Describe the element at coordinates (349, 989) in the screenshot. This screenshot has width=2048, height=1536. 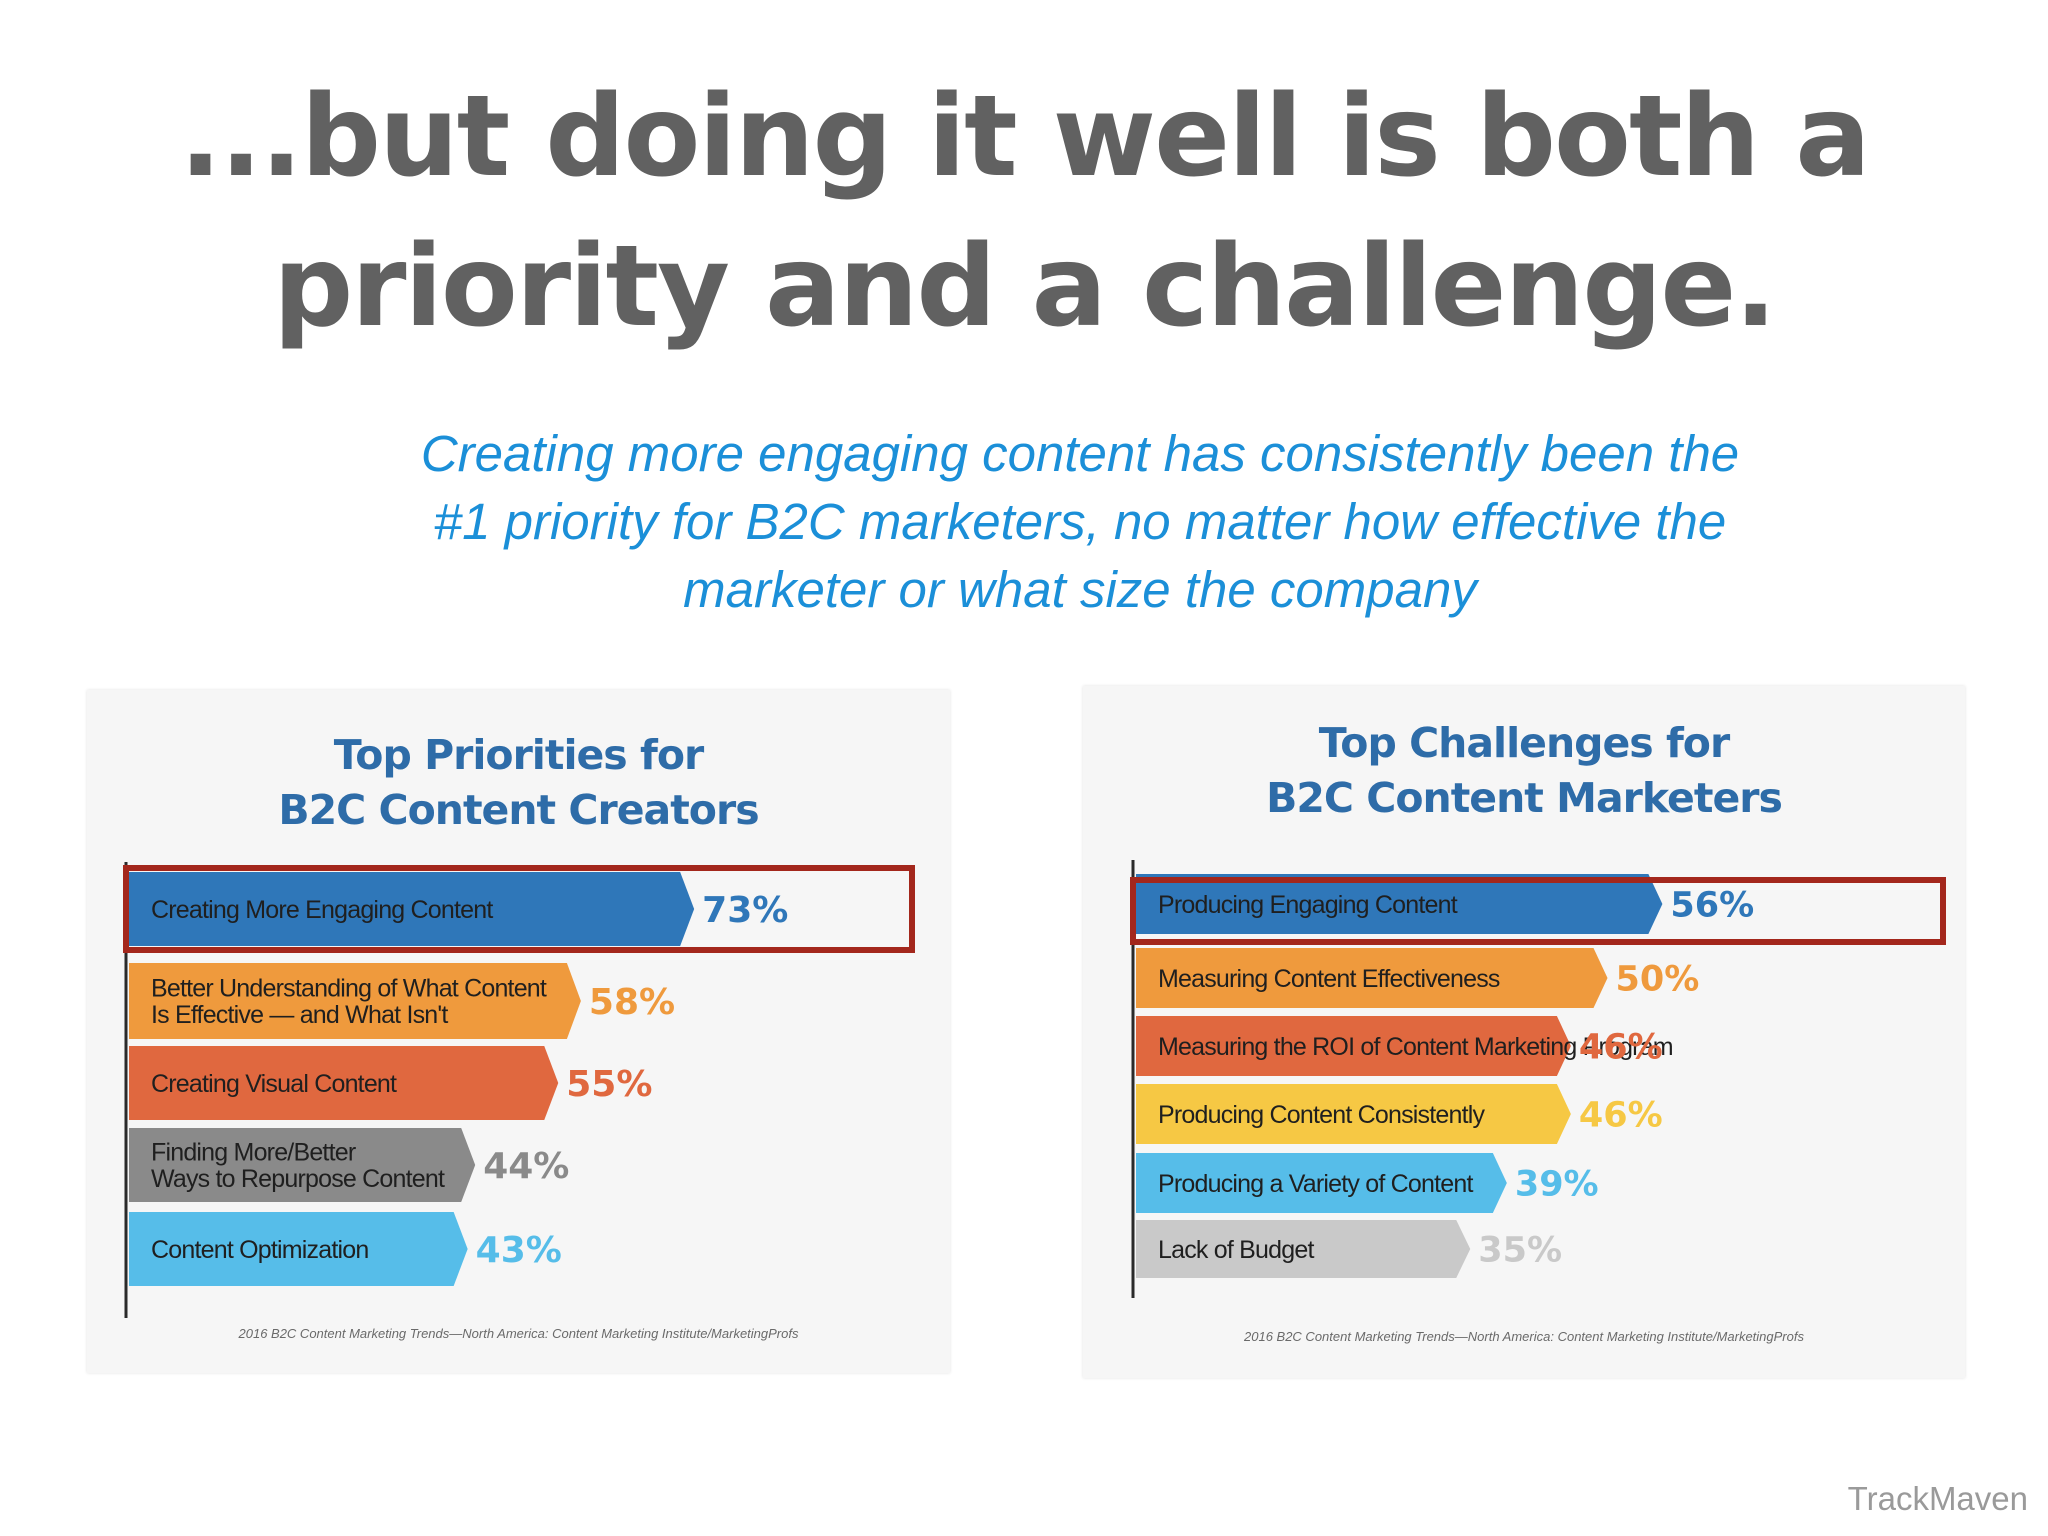
I see `bar-category-label: Better Understanding of What Content` at that location.